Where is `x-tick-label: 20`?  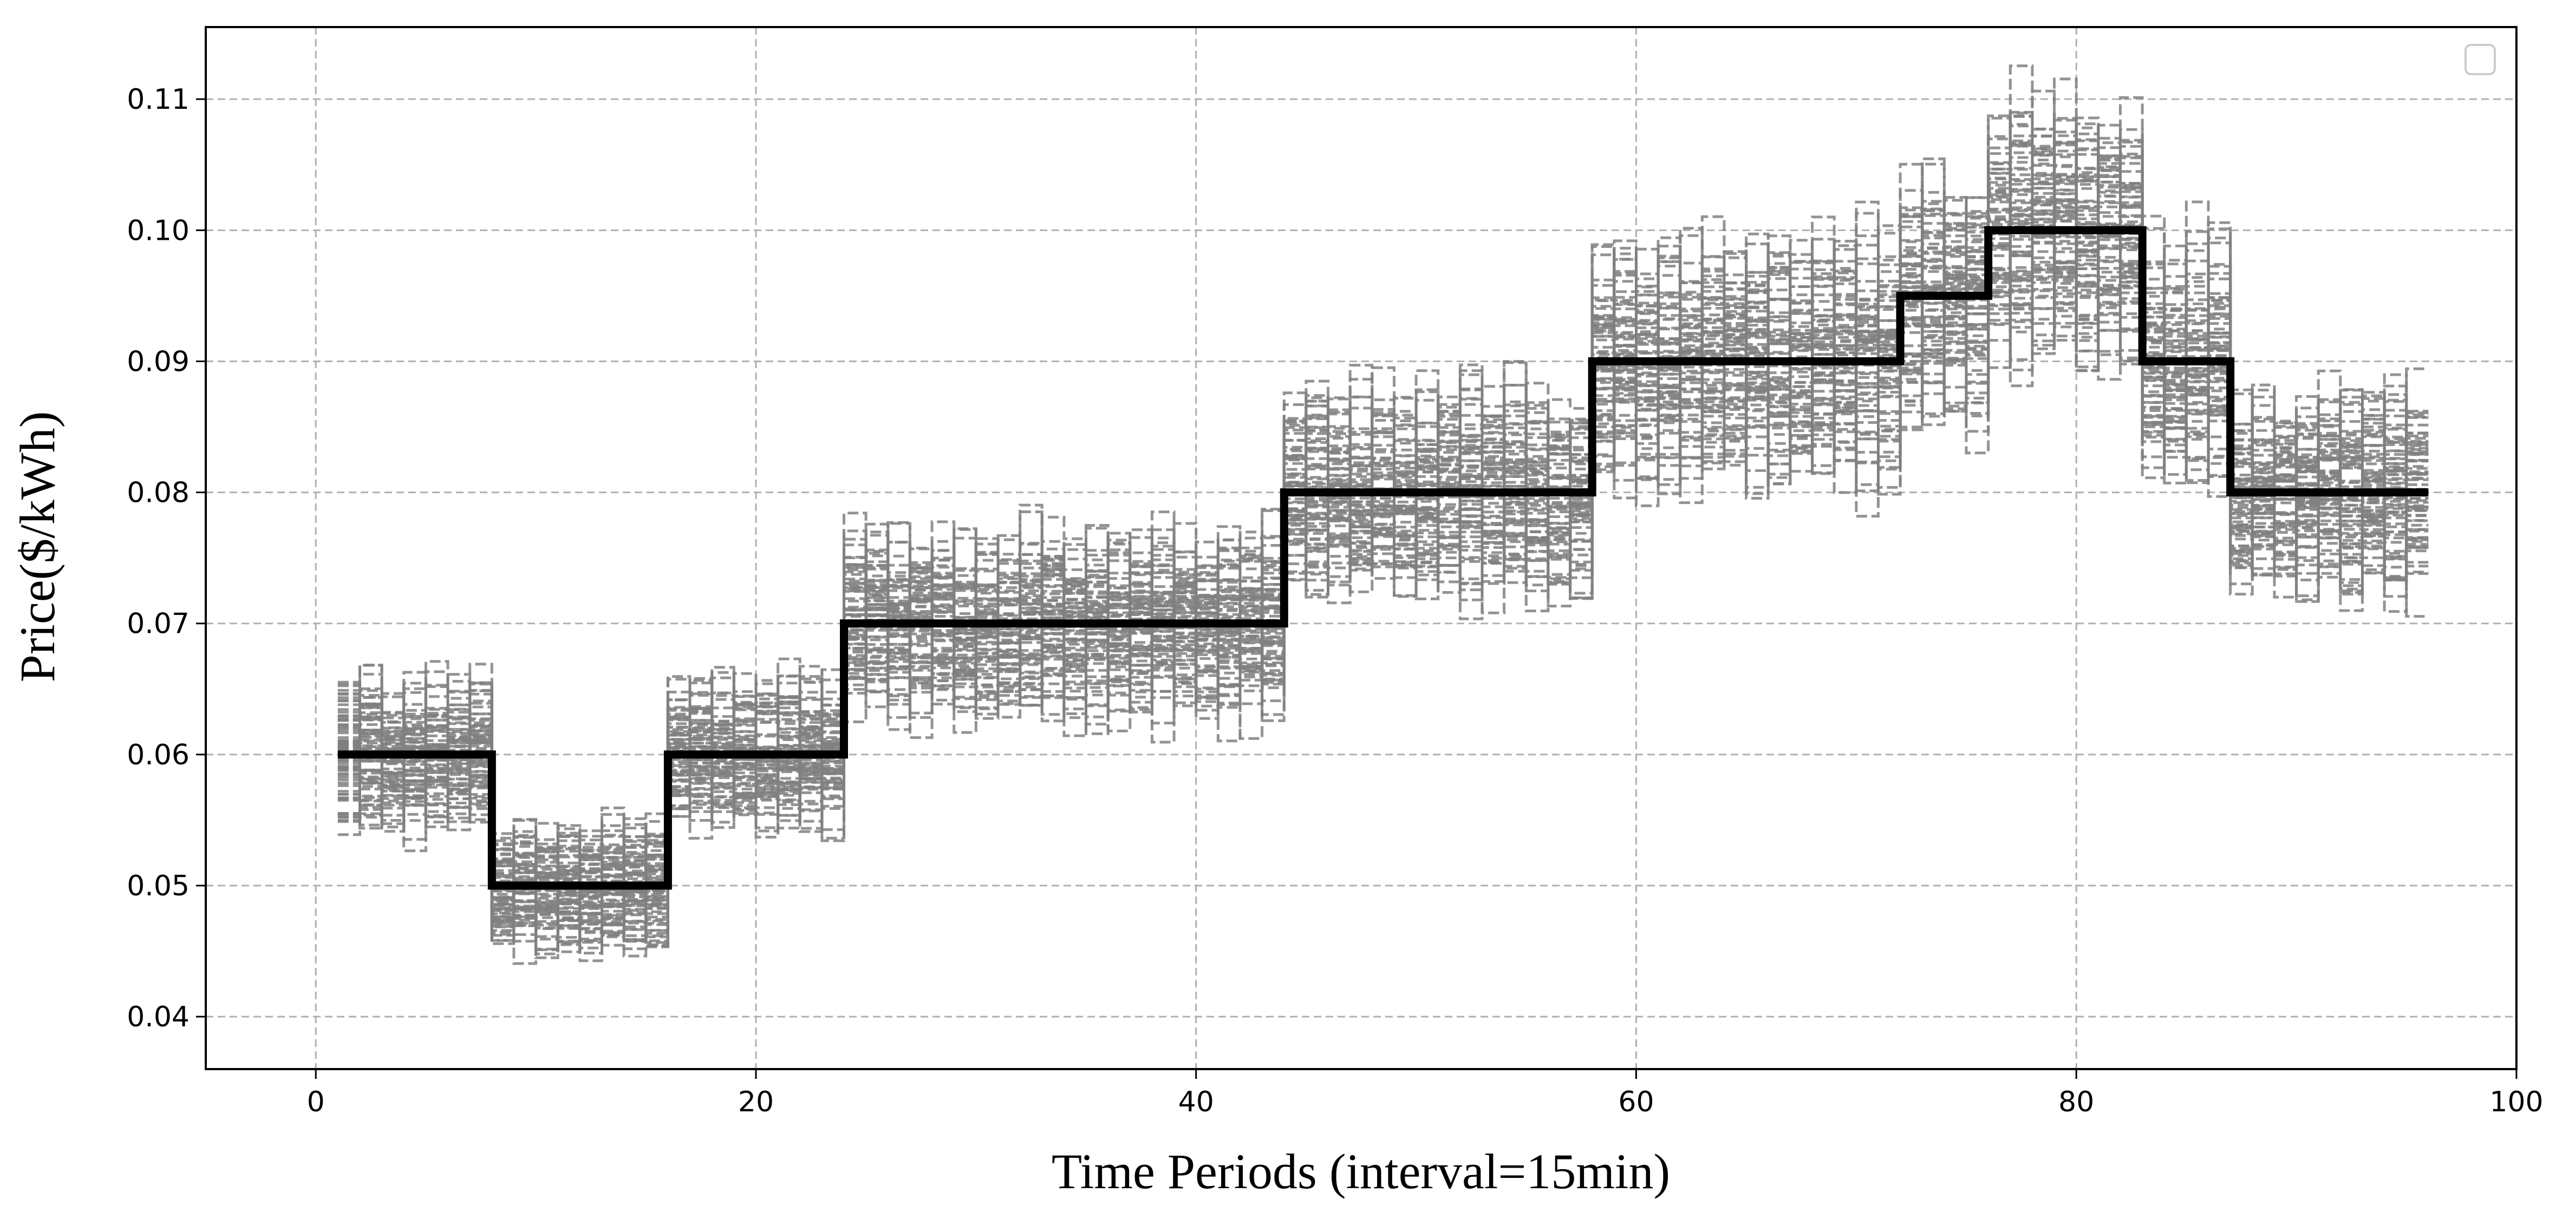 x-tick-label: 20 is located at coordinates (756, 1102).